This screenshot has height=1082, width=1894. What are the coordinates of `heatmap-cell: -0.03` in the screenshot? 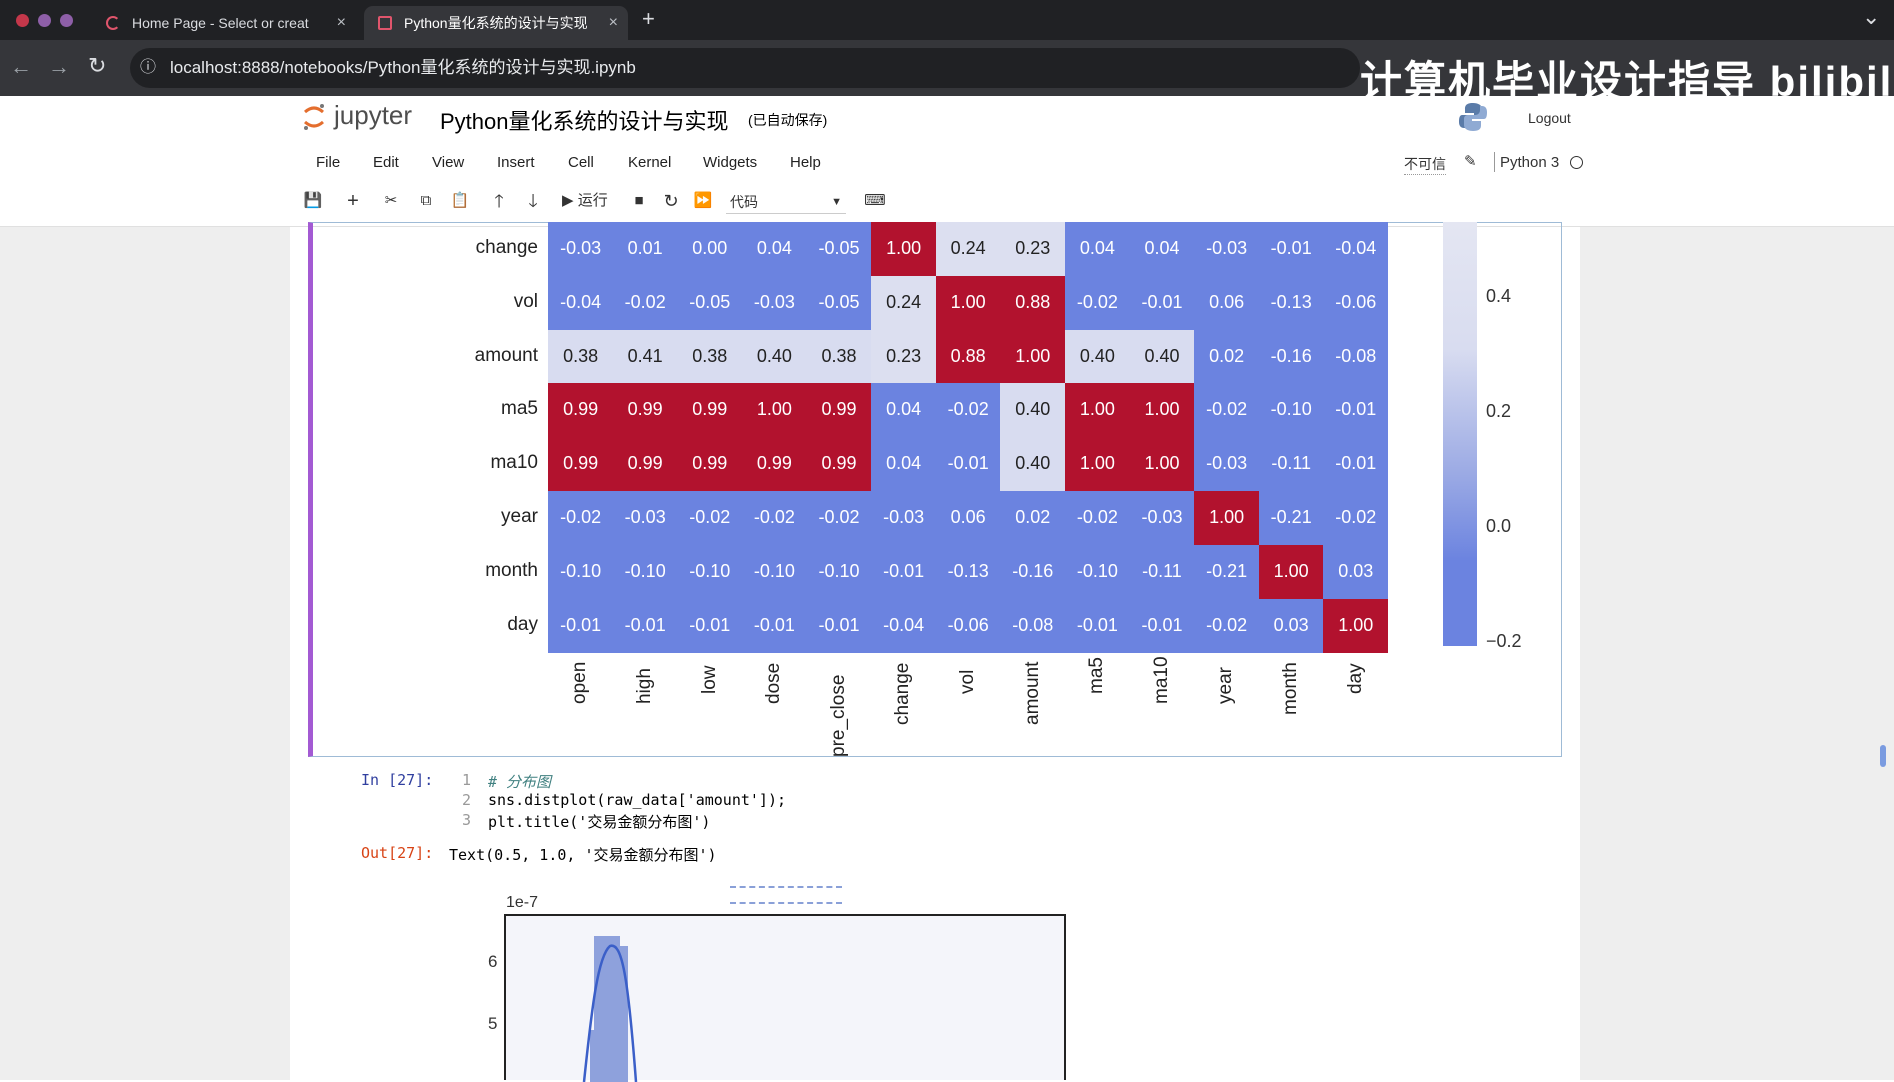 It's located at (1227, 249).